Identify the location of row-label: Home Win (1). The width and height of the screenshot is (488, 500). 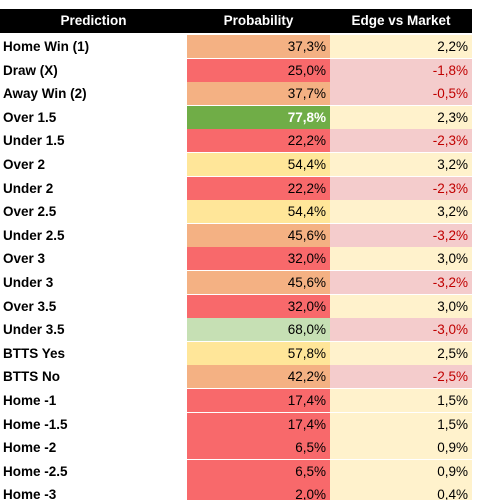
(46, 46).